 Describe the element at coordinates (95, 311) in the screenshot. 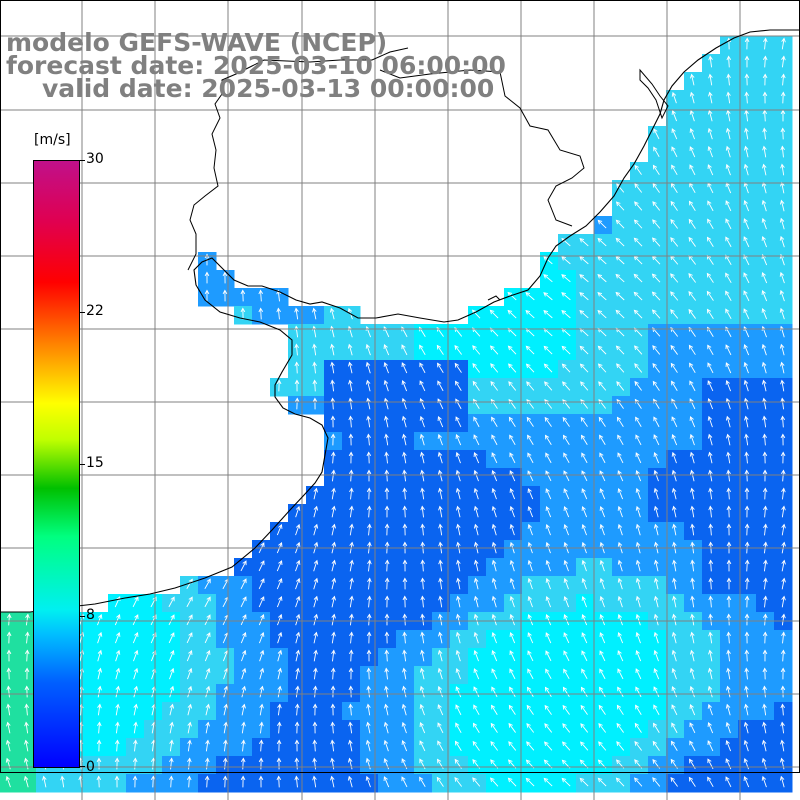

I see `colorbar-tick-22: 22` at that location.